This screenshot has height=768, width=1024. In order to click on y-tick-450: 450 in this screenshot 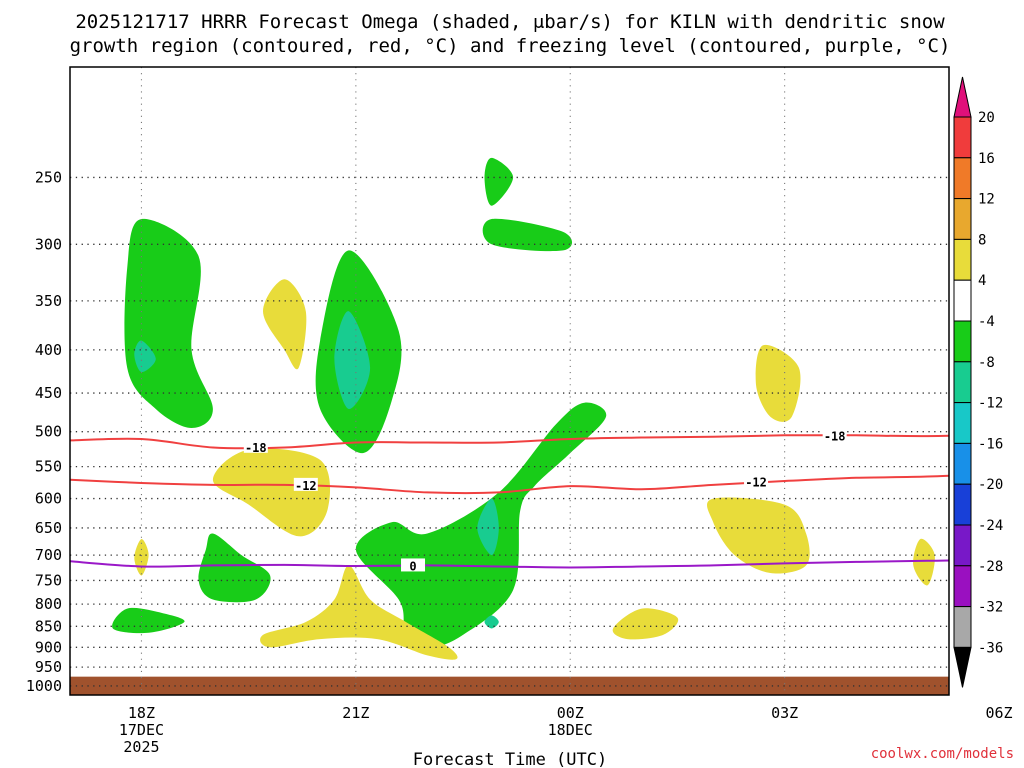, I will do `click(48, 393)`.